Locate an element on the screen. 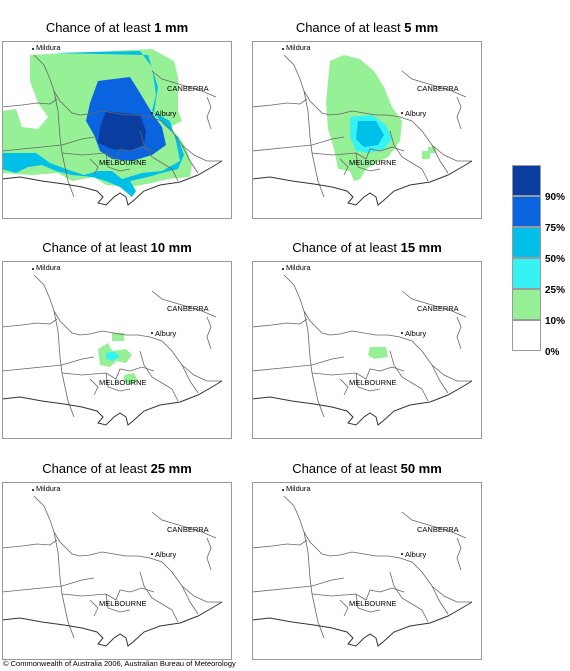 Image resolution: width=570 pixels, height=671 pixels. legend-label: 25% is located at coordinates (555, 290).